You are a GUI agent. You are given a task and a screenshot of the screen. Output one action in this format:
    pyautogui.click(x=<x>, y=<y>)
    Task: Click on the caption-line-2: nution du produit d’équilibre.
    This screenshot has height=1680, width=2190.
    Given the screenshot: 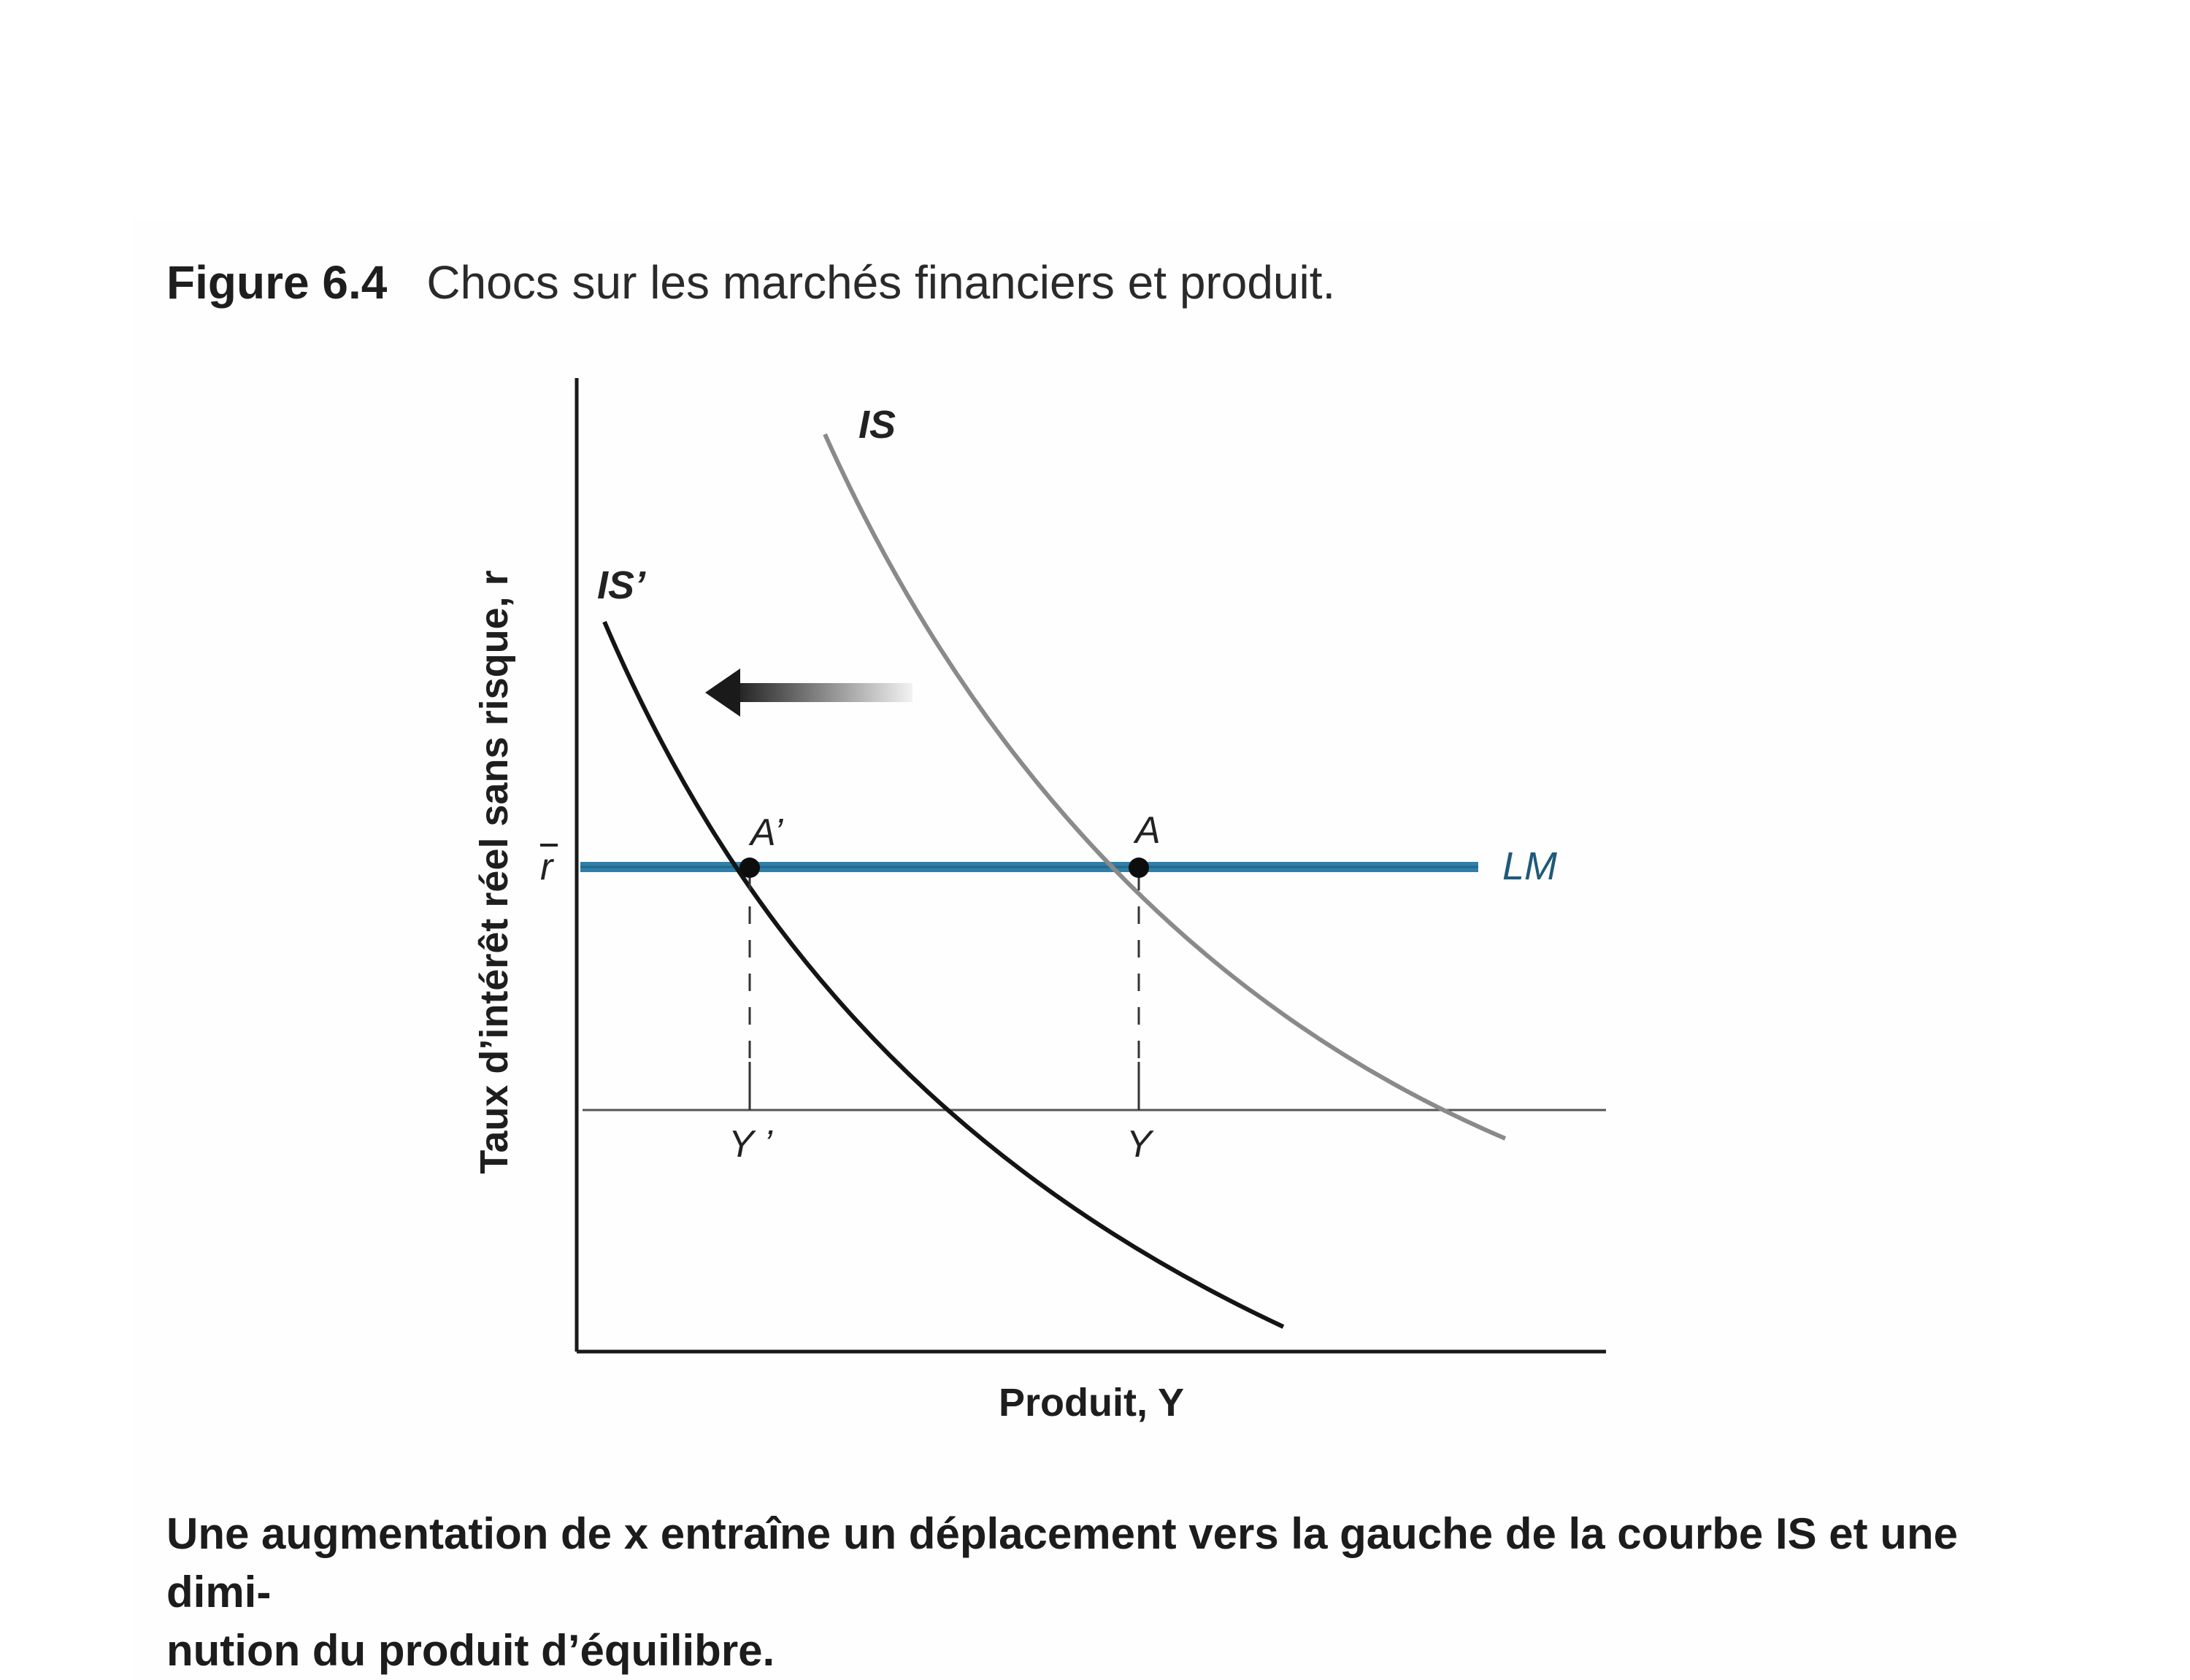 What is the action you would take?
    pyautogui.click(x=470, y=1651)
    